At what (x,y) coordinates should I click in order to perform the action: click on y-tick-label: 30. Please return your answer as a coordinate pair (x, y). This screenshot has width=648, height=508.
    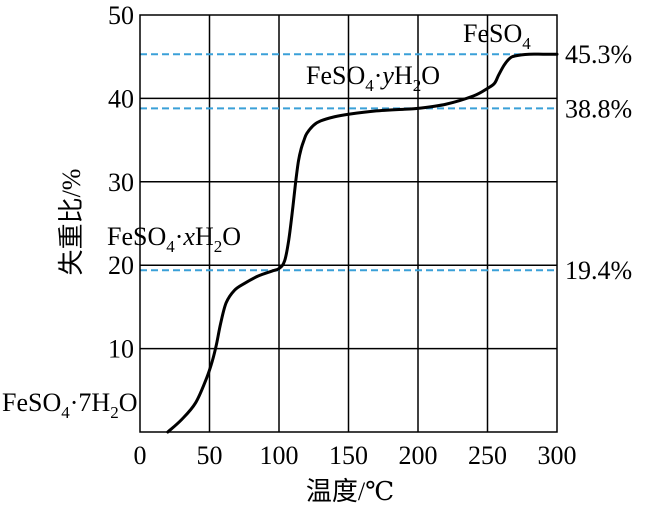
    Looking at the image, I should click on (121, 182).